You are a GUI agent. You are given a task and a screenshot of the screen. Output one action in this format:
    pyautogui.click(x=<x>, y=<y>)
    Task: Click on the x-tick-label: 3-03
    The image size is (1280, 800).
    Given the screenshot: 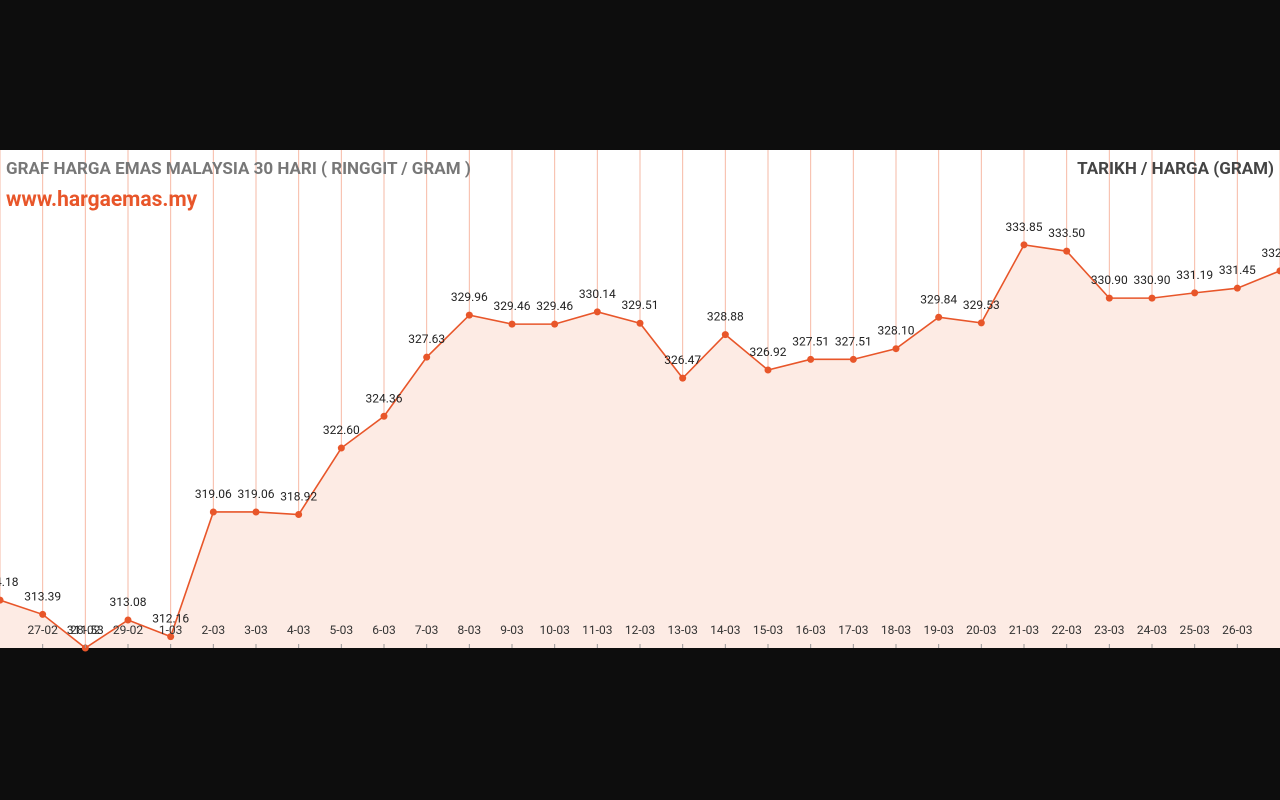 What is the action you would take?
    pyautogui.click(x=256, y=630)
    